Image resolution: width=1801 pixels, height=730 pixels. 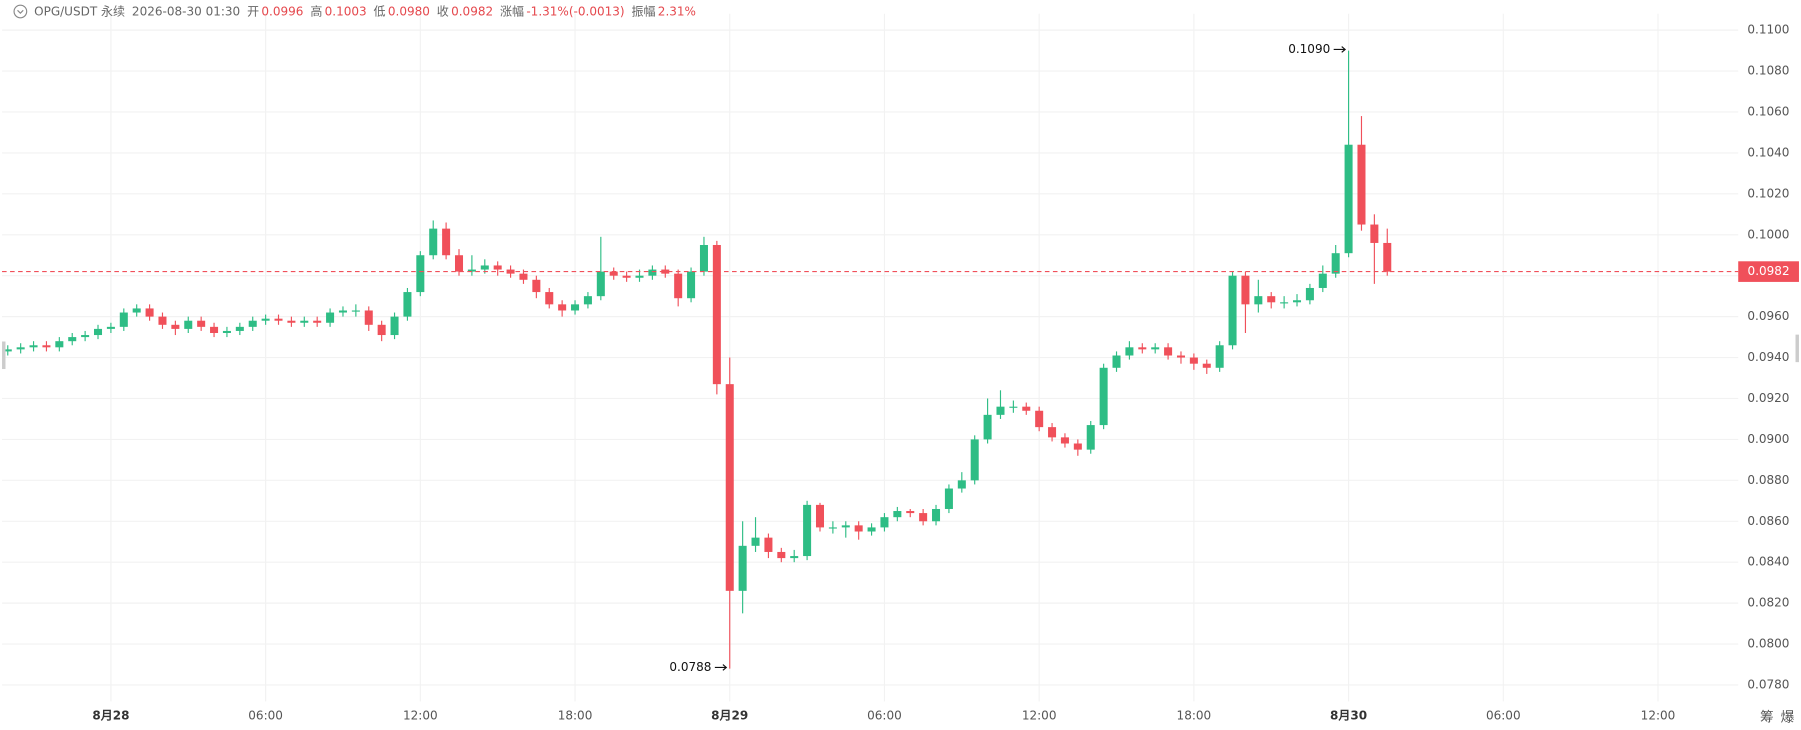 I want to click on amplitude-label: 振幅, so click(x=643, y=10).